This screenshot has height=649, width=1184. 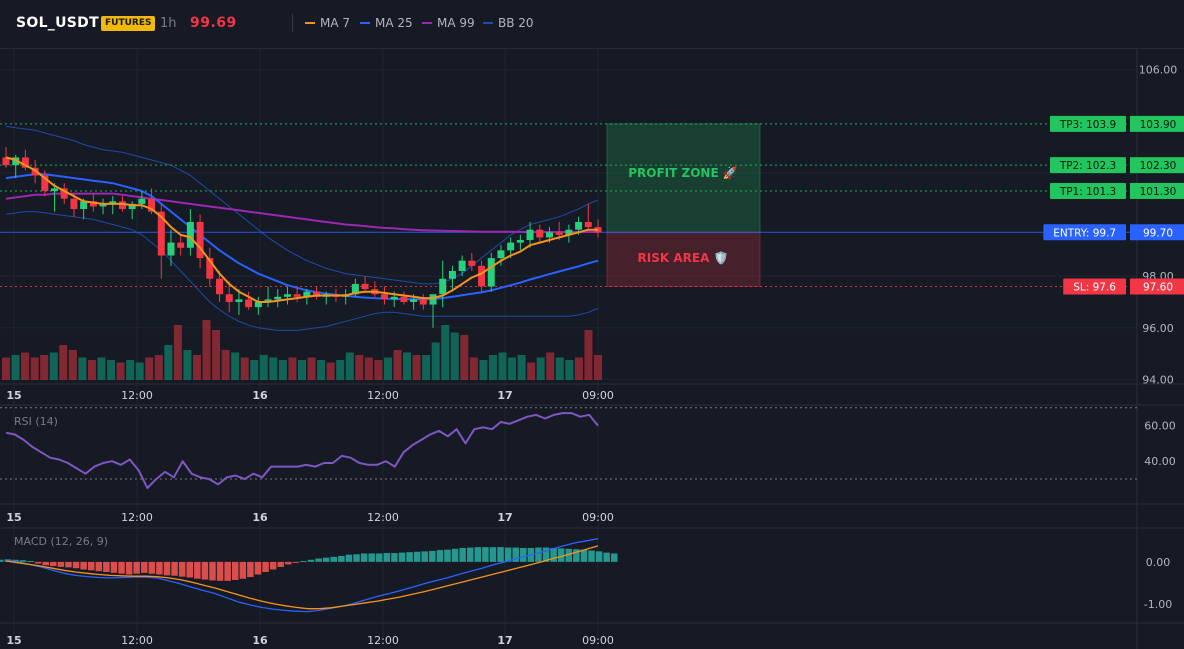 I want to click on bb-upper-line, so click(x=302, y=205).